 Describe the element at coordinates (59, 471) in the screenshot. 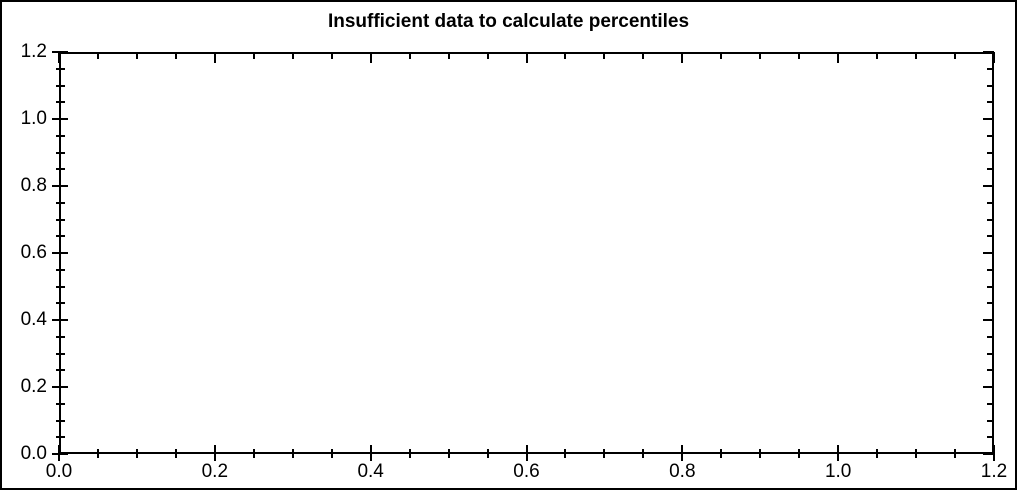

I see `x-tick-label: 0.0` at that location.